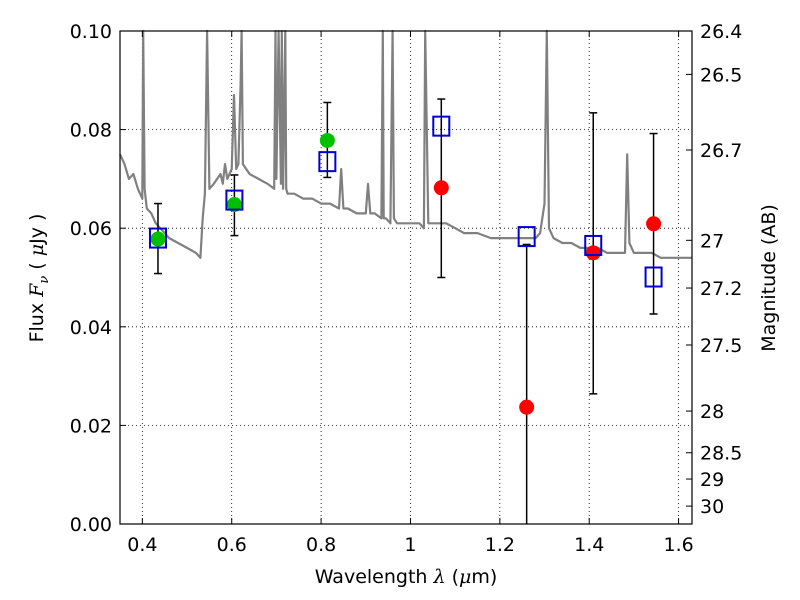 This screenshot has width=800, height=600. What do you see at coordinates (721, 289) in the screenshot?
I see `y2-tick-label: 27.2` at bounding box center [721, 289].